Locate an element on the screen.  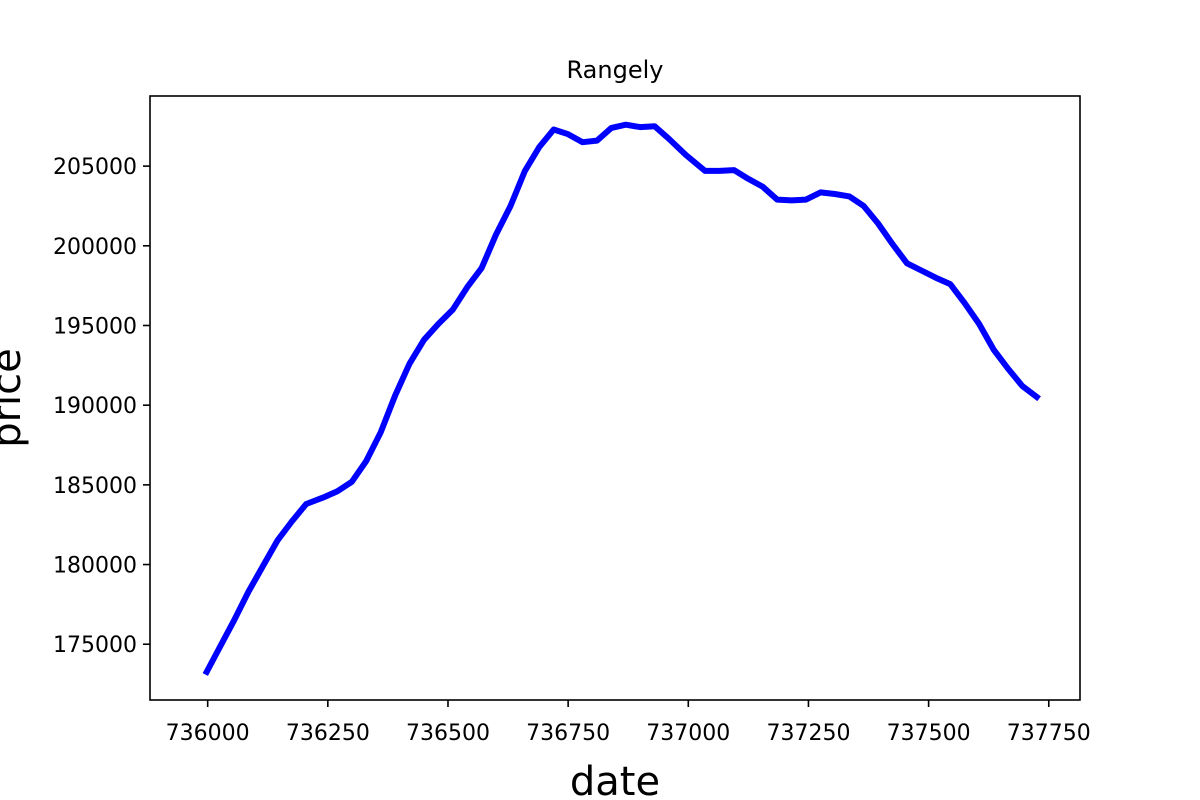
y-tick-label: 205000 is located at coordinates (95, 167).